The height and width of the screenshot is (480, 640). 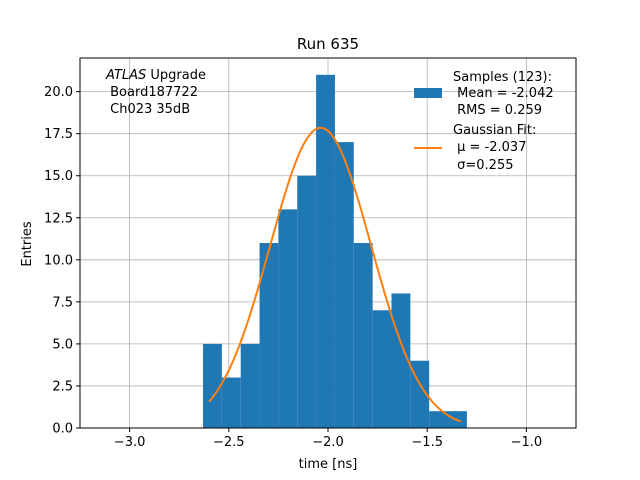 What do you see at coordinates (176, 75) in the screenshot?
I see `annotation-upgrade: Upgrade` at bounding box center [176, 75].